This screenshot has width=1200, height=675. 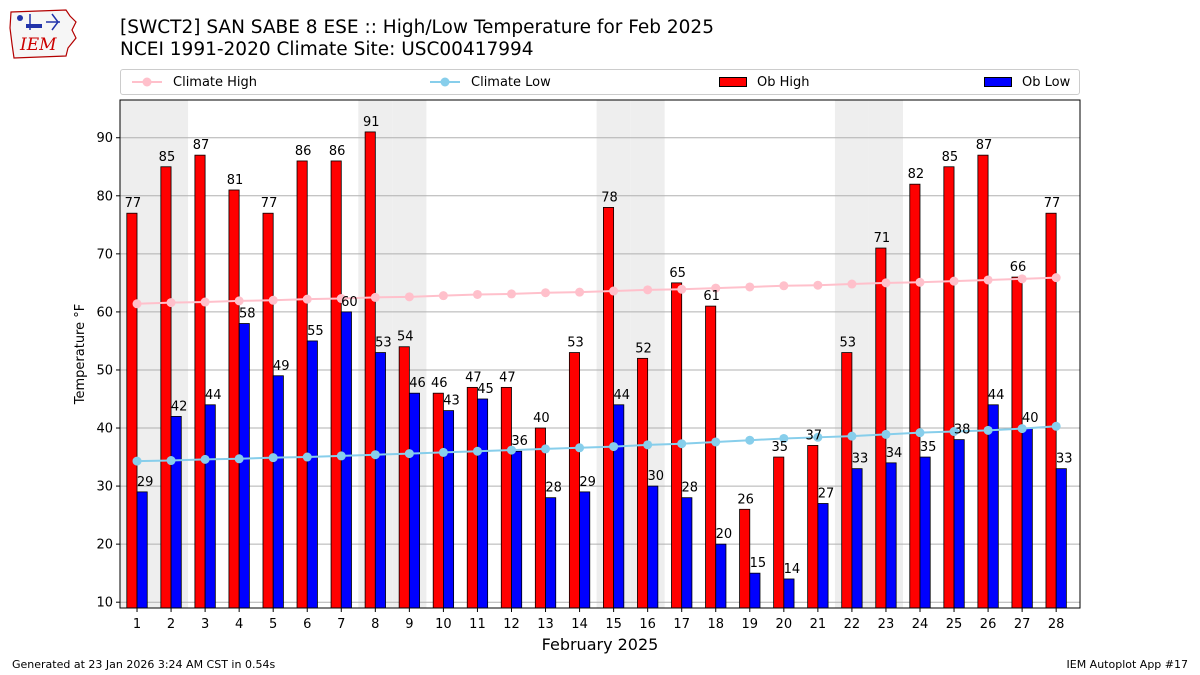 I want to click on data-label-ob-low: 36, so click(x=519, y=441).